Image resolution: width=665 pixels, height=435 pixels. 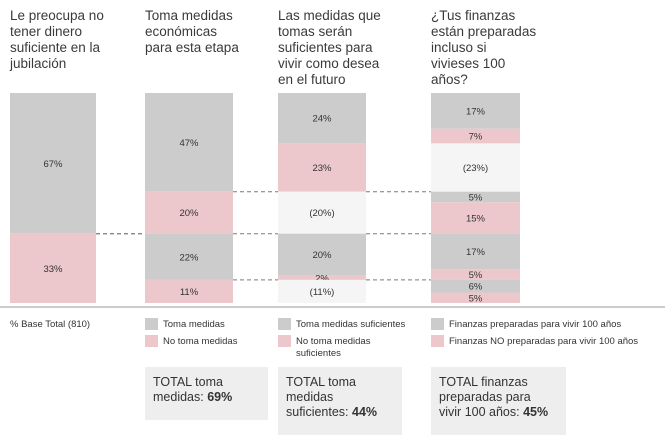 What do you see at coordinates (536, 412) in the screenshot?
I see `total-value: 45%` at bounding box center [536, 412].